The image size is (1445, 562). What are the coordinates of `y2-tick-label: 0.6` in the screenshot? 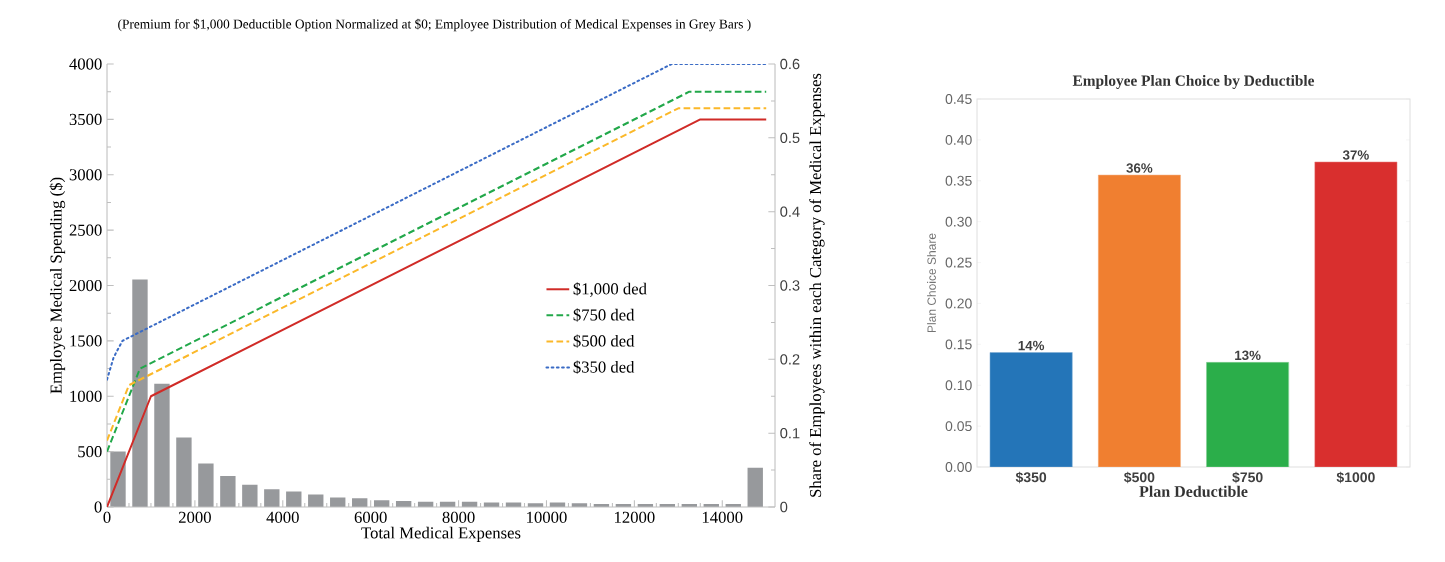 It's located at (790, 64).